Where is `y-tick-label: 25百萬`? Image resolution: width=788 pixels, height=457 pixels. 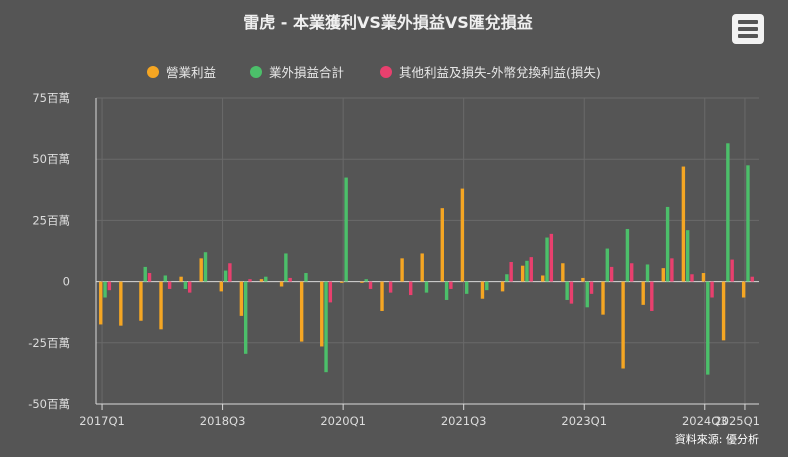
y-tick-label: 25百萬 is located at coordinates (51, 220).